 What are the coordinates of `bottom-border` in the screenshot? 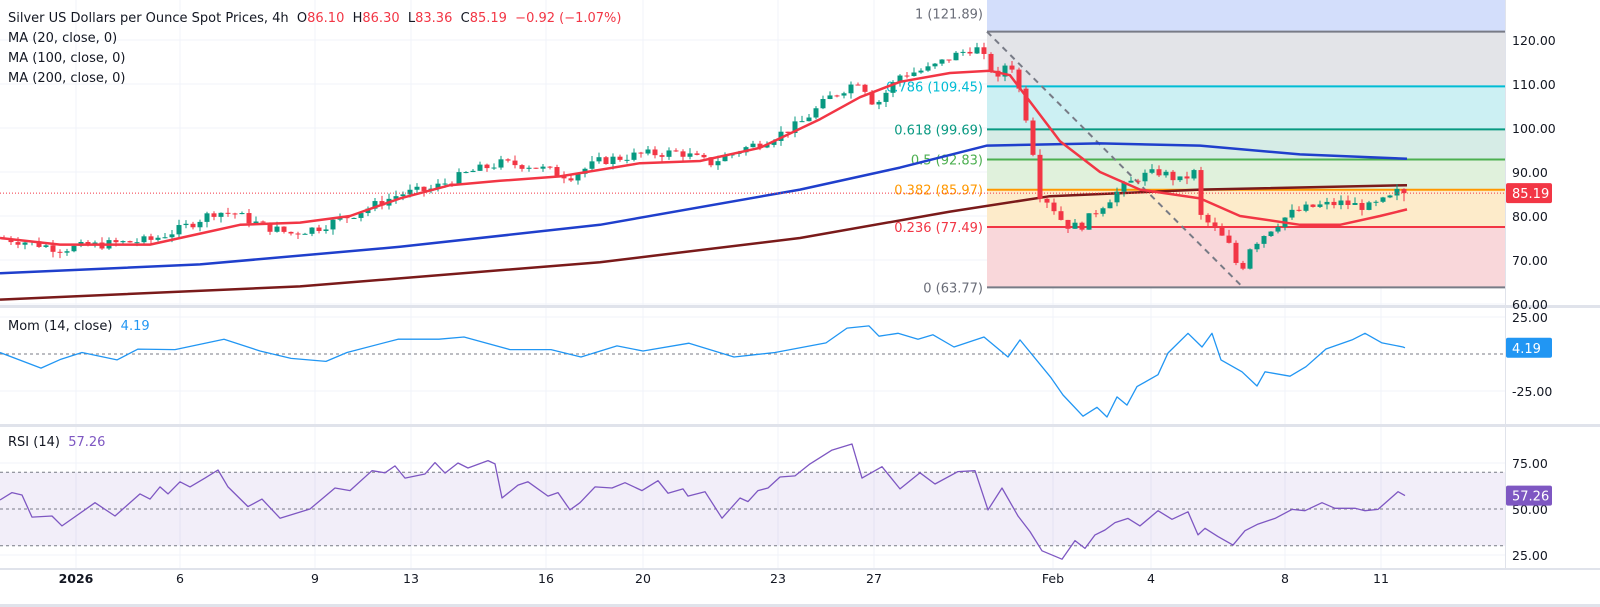 It's located at (800, 605).